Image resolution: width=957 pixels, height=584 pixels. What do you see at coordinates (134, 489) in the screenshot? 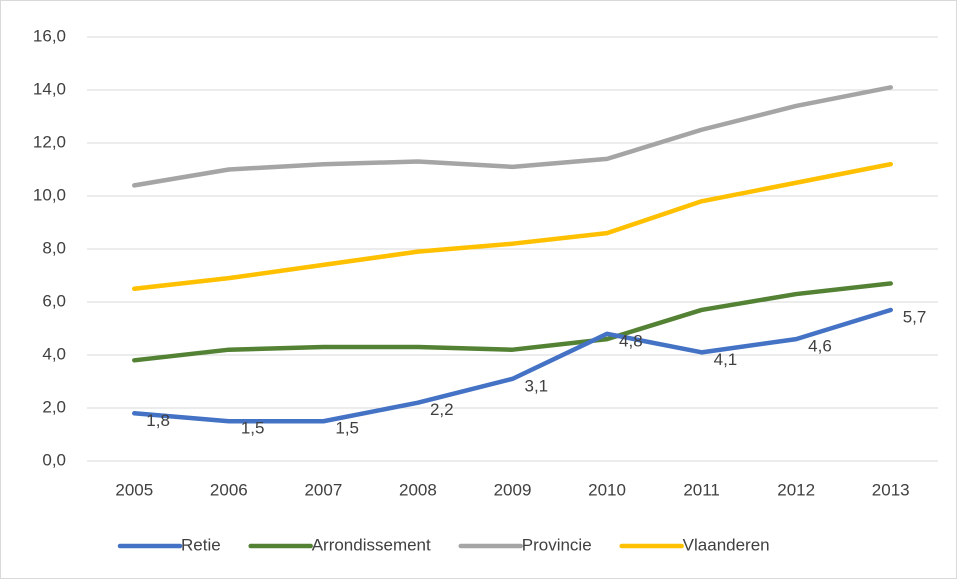
I see `x-tick-label: 2005` at bounding box center [134, 489].